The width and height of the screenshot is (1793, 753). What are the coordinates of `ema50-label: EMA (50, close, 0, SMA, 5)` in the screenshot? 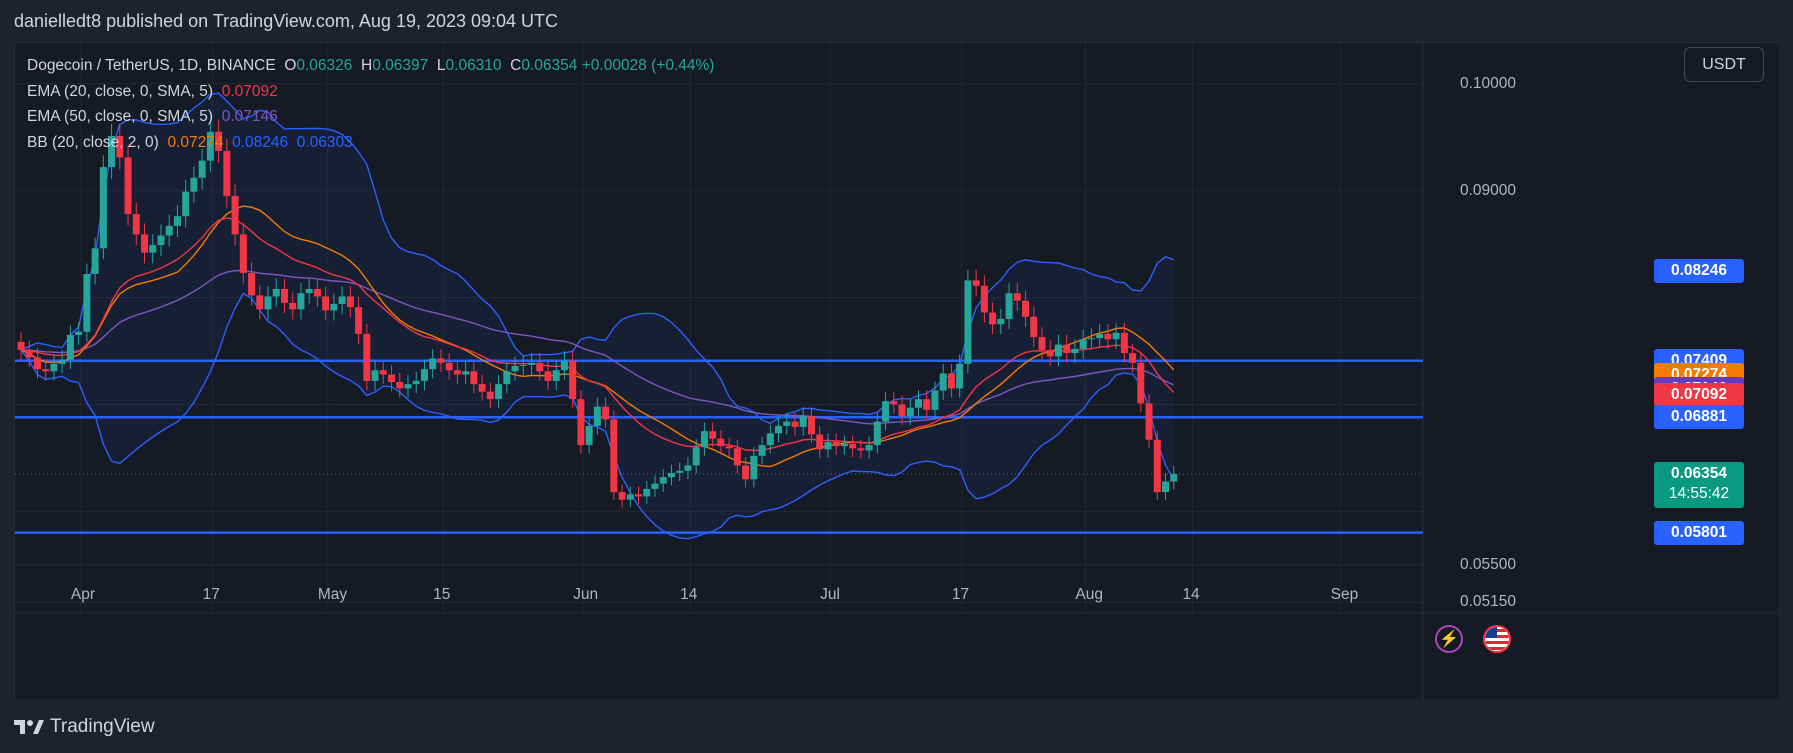 It's located at (120, 116).